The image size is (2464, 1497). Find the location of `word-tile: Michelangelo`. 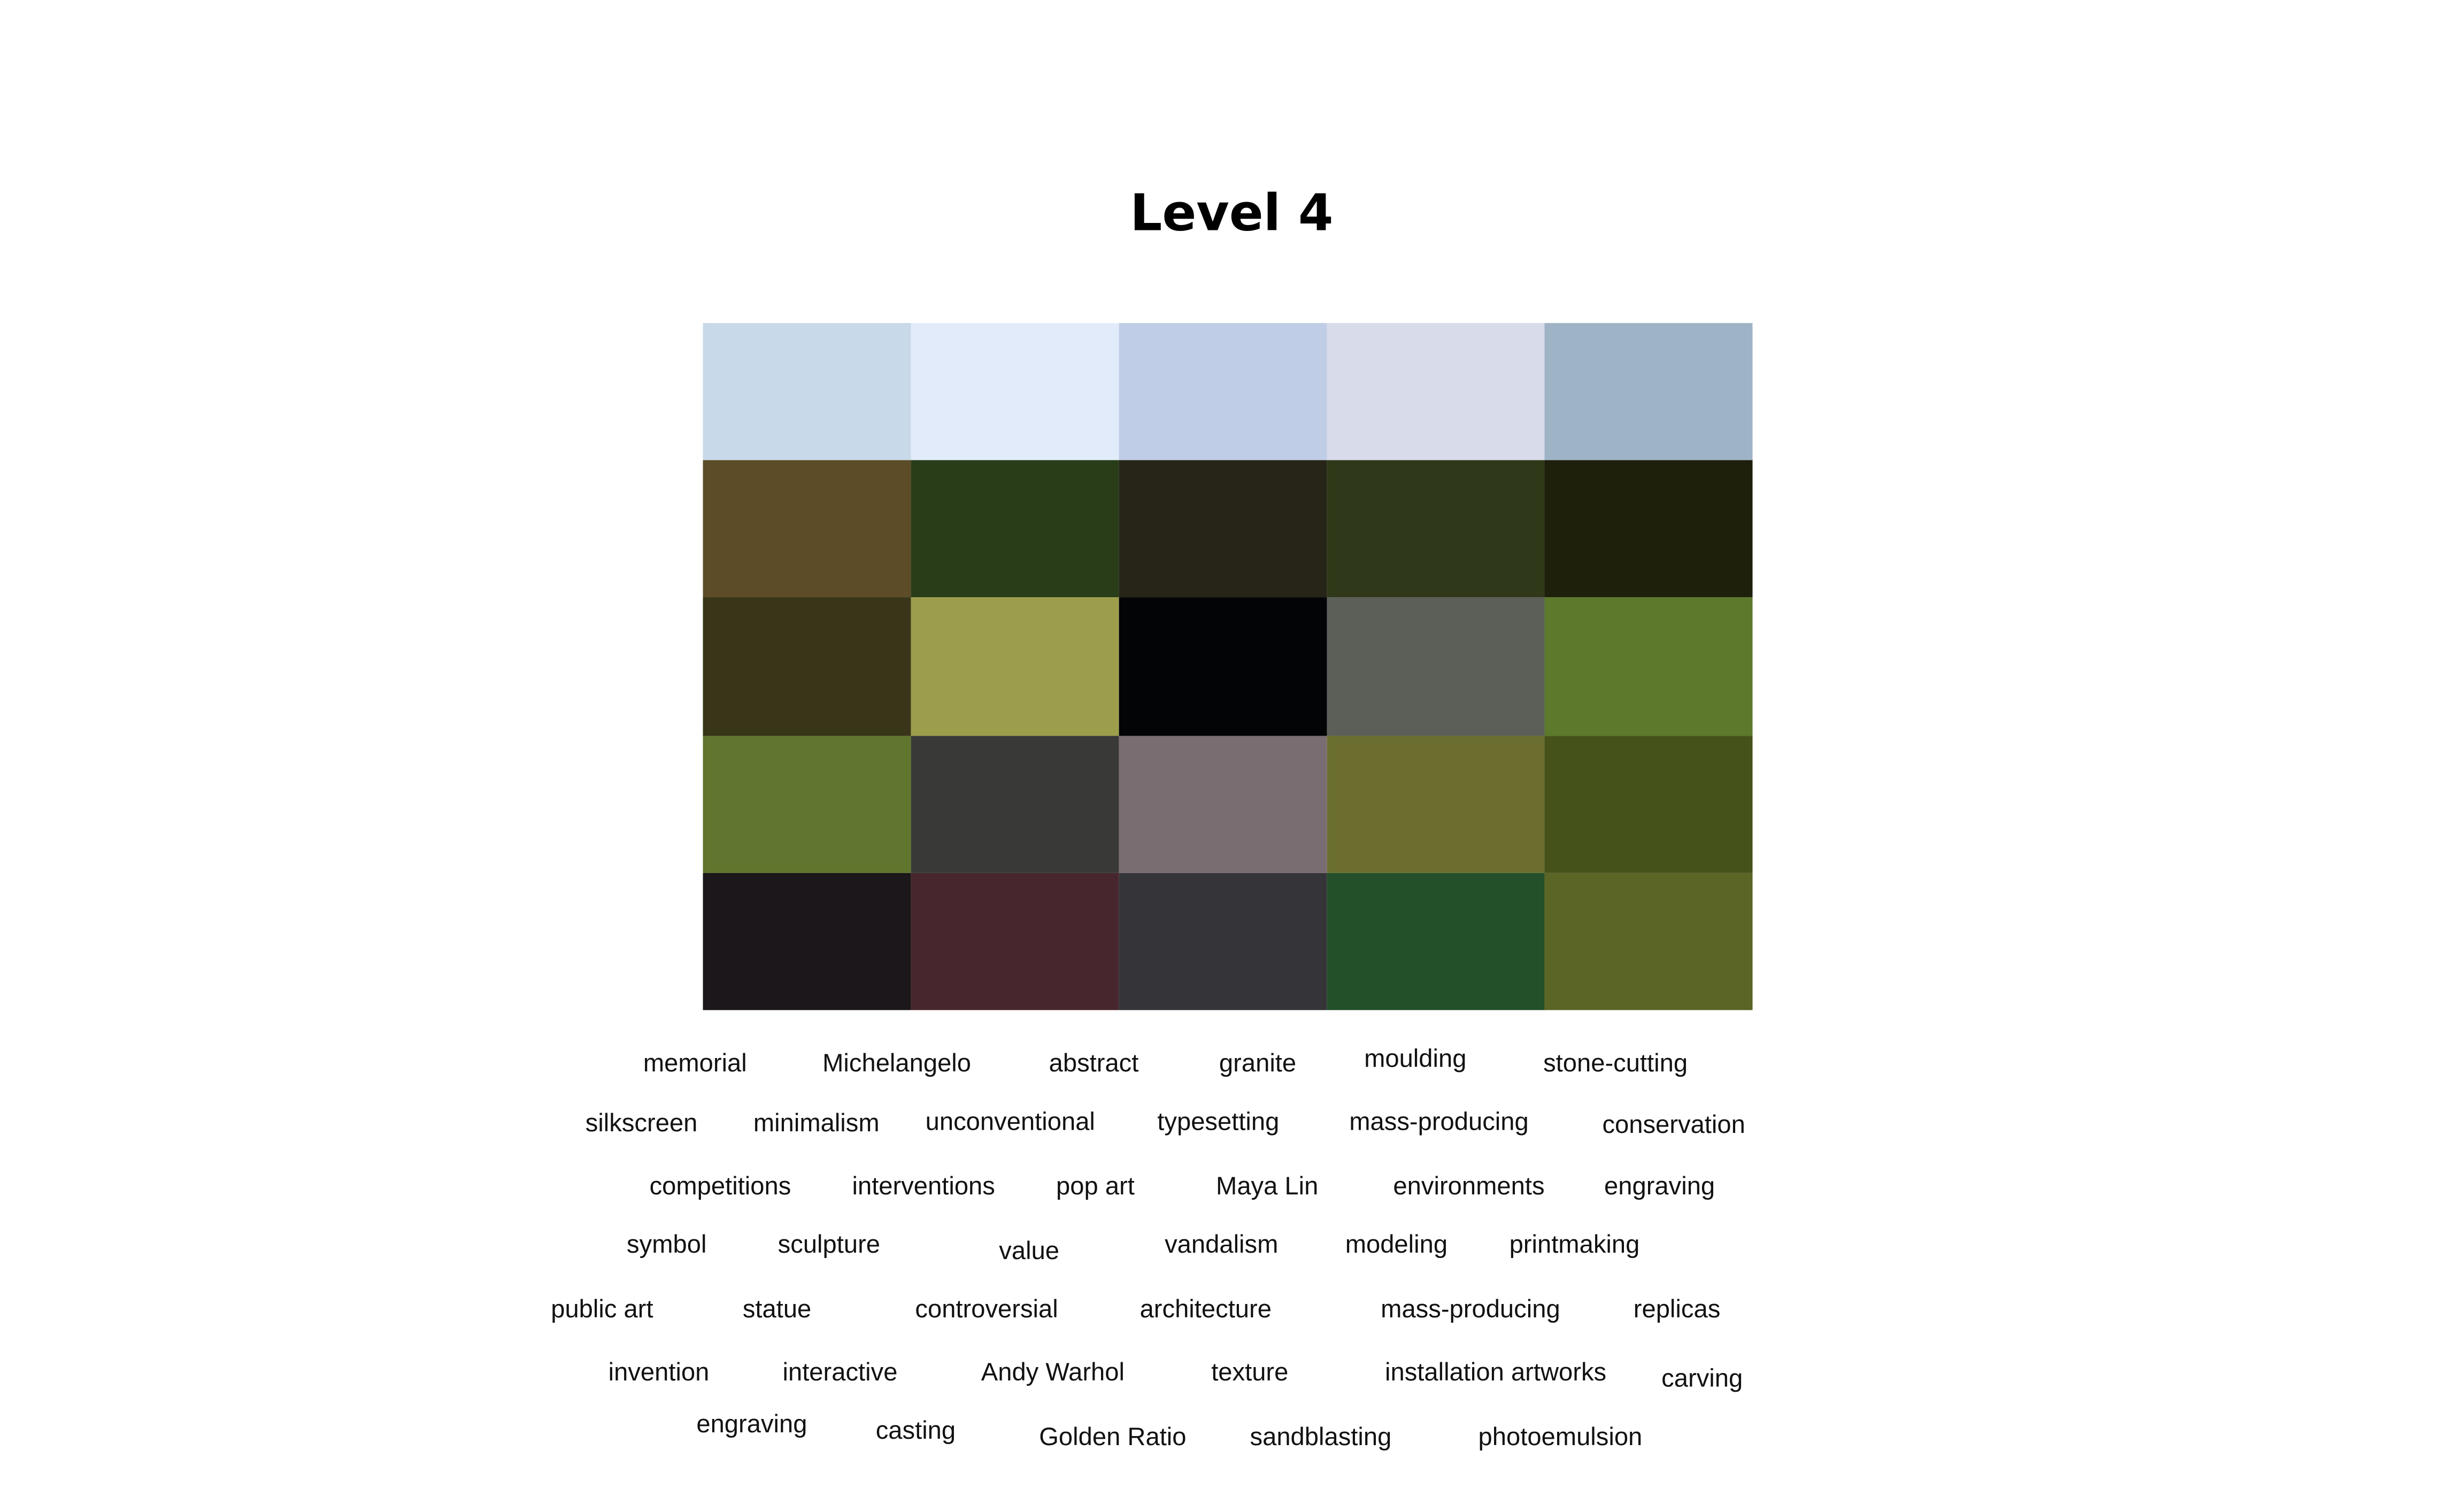

word-tile: Michelangelo is located at coordinates (897, 1064).